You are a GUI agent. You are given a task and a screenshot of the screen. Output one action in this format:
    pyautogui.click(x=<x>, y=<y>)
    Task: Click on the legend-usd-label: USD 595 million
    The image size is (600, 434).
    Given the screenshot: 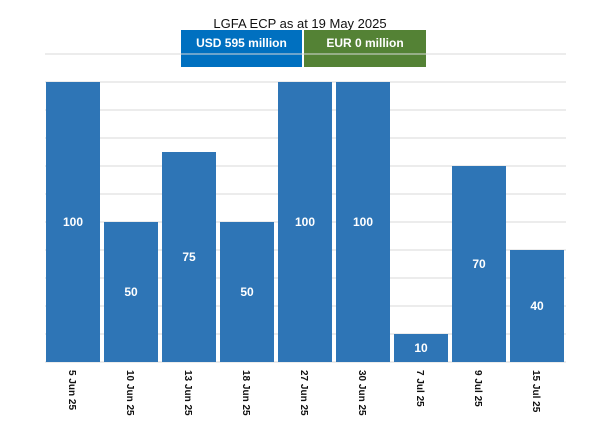 What is the action you would take?
    pyautogui.click(x=241, y=43)
    